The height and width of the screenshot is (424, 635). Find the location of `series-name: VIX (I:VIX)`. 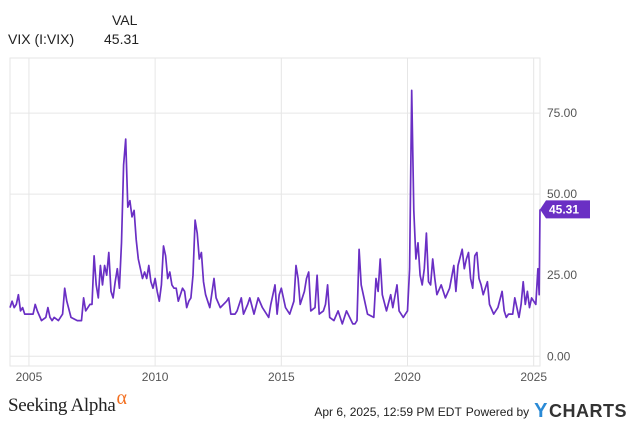

series-name: VIX (I:VIX) is located at coordinates (41, 39).